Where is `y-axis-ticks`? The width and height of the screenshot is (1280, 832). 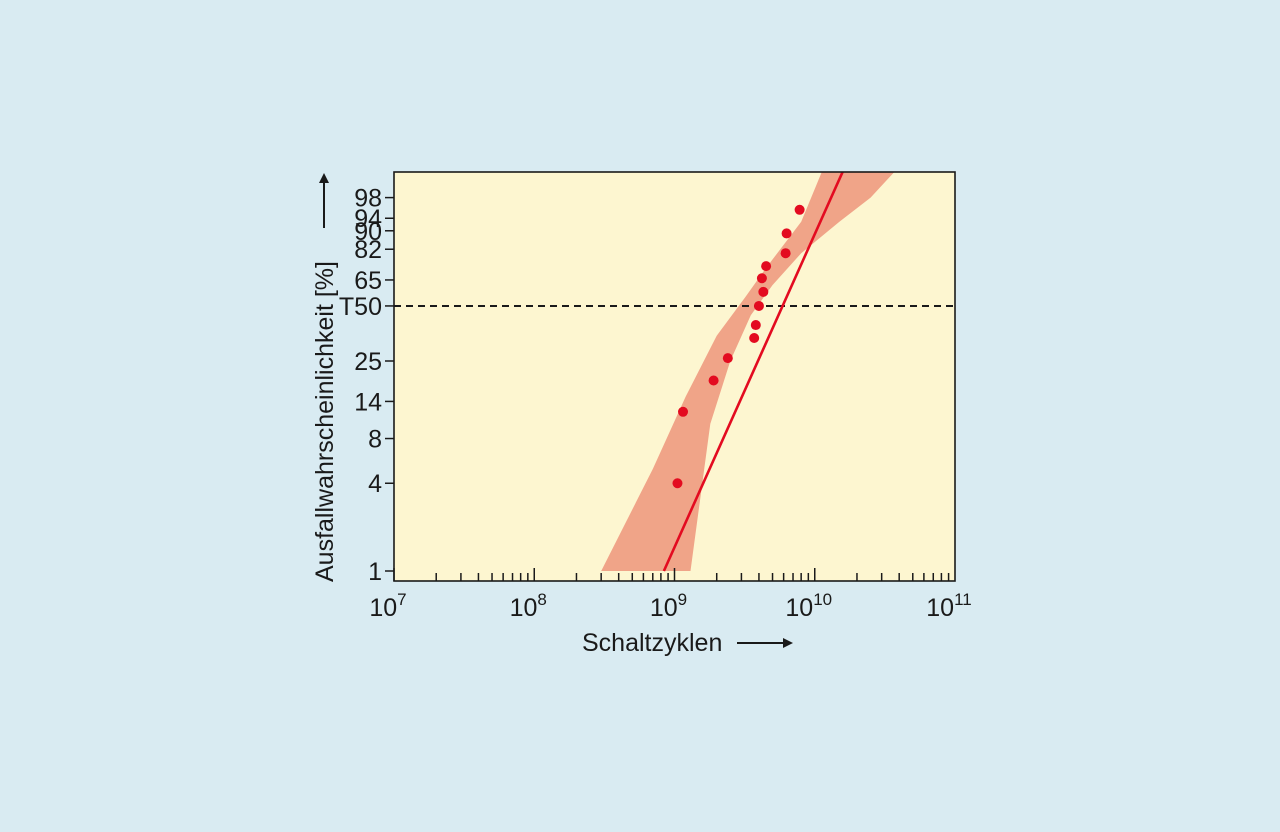
y-axis-ticks is located at coordinates (389, 384).